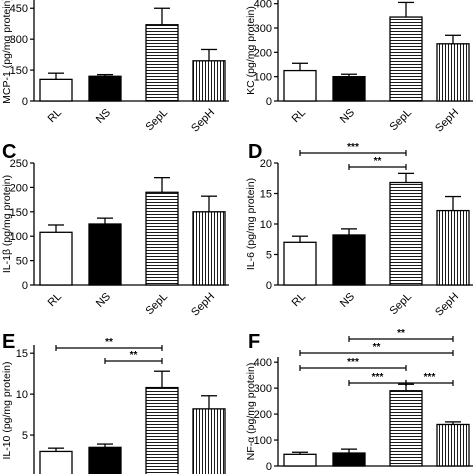  I want to click on panel-label: E, so click(8, 342).